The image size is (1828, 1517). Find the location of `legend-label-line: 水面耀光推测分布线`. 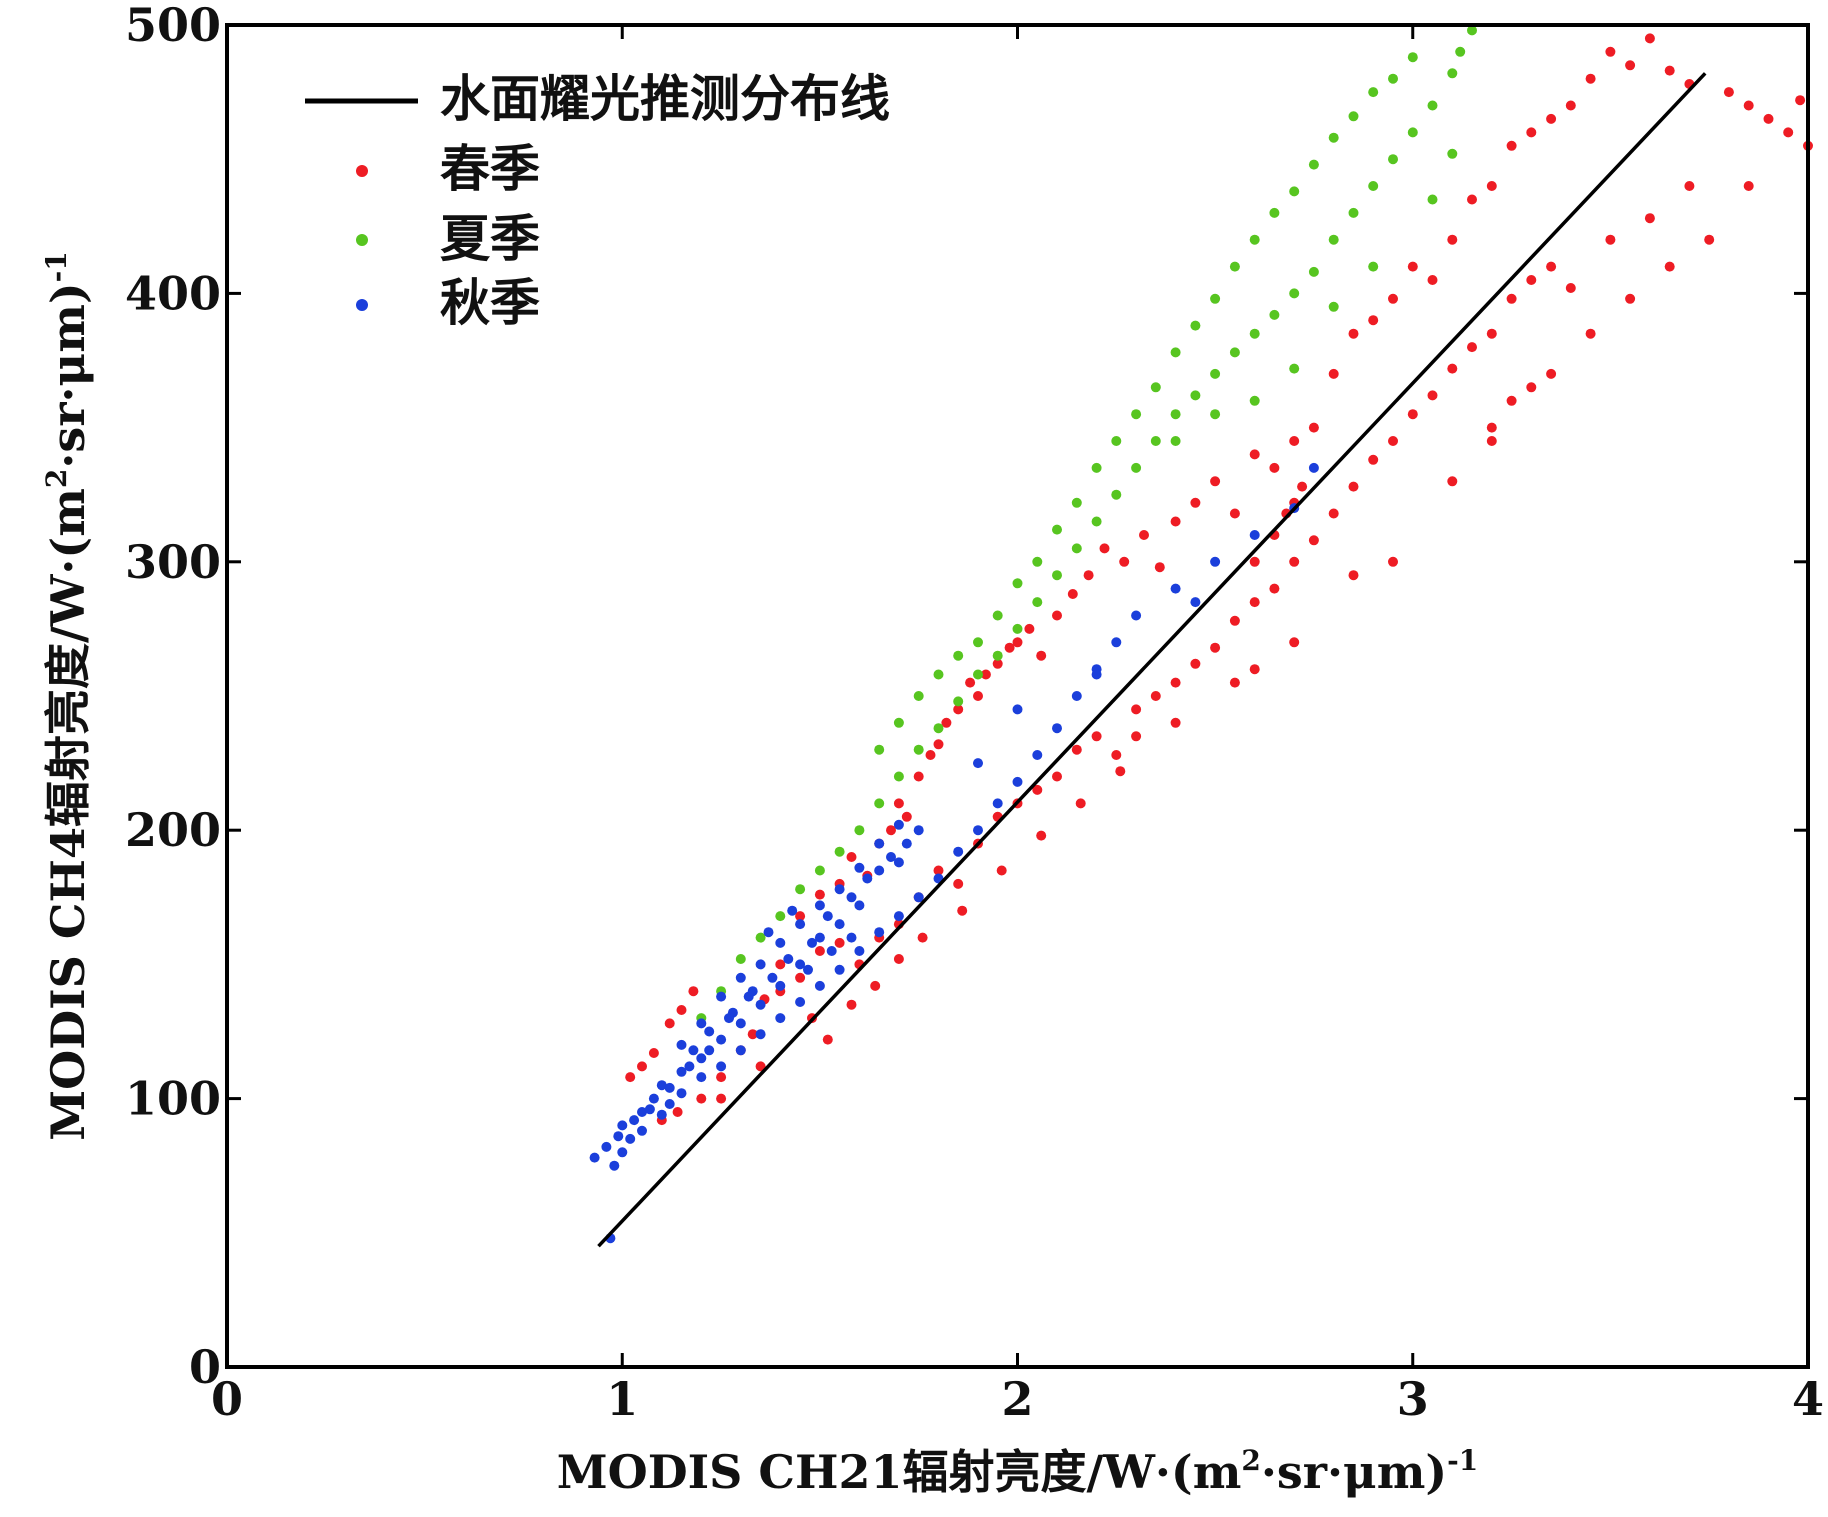

legend-label-line: 水面耀光推测分布线 is located at coordinates (665, 98).